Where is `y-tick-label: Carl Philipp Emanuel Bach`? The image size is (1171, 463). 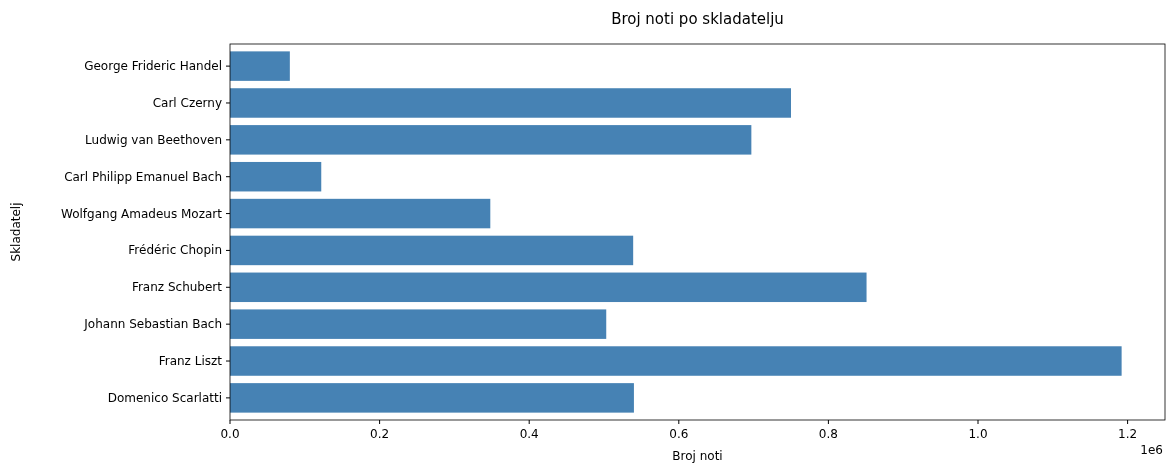 y-tick-label: Carl Philipp Emanuel Bach is located at coordinates (143, 176).